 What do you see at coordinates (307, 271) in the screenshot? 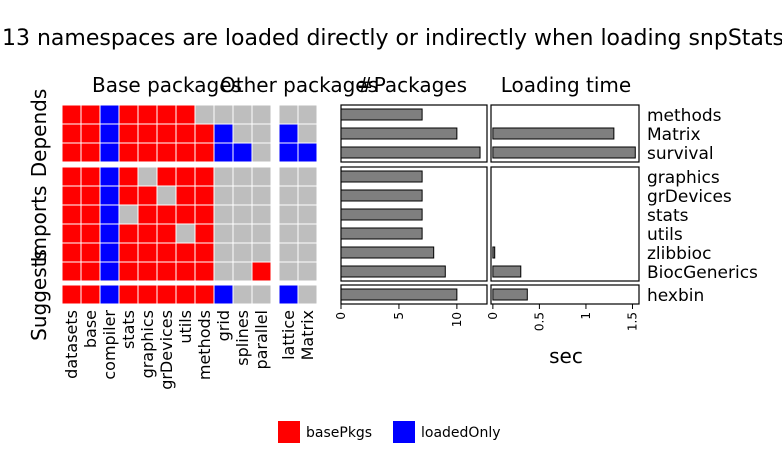
I see `tile-biocgenerics-matrix` at bounding box center [307, 271].